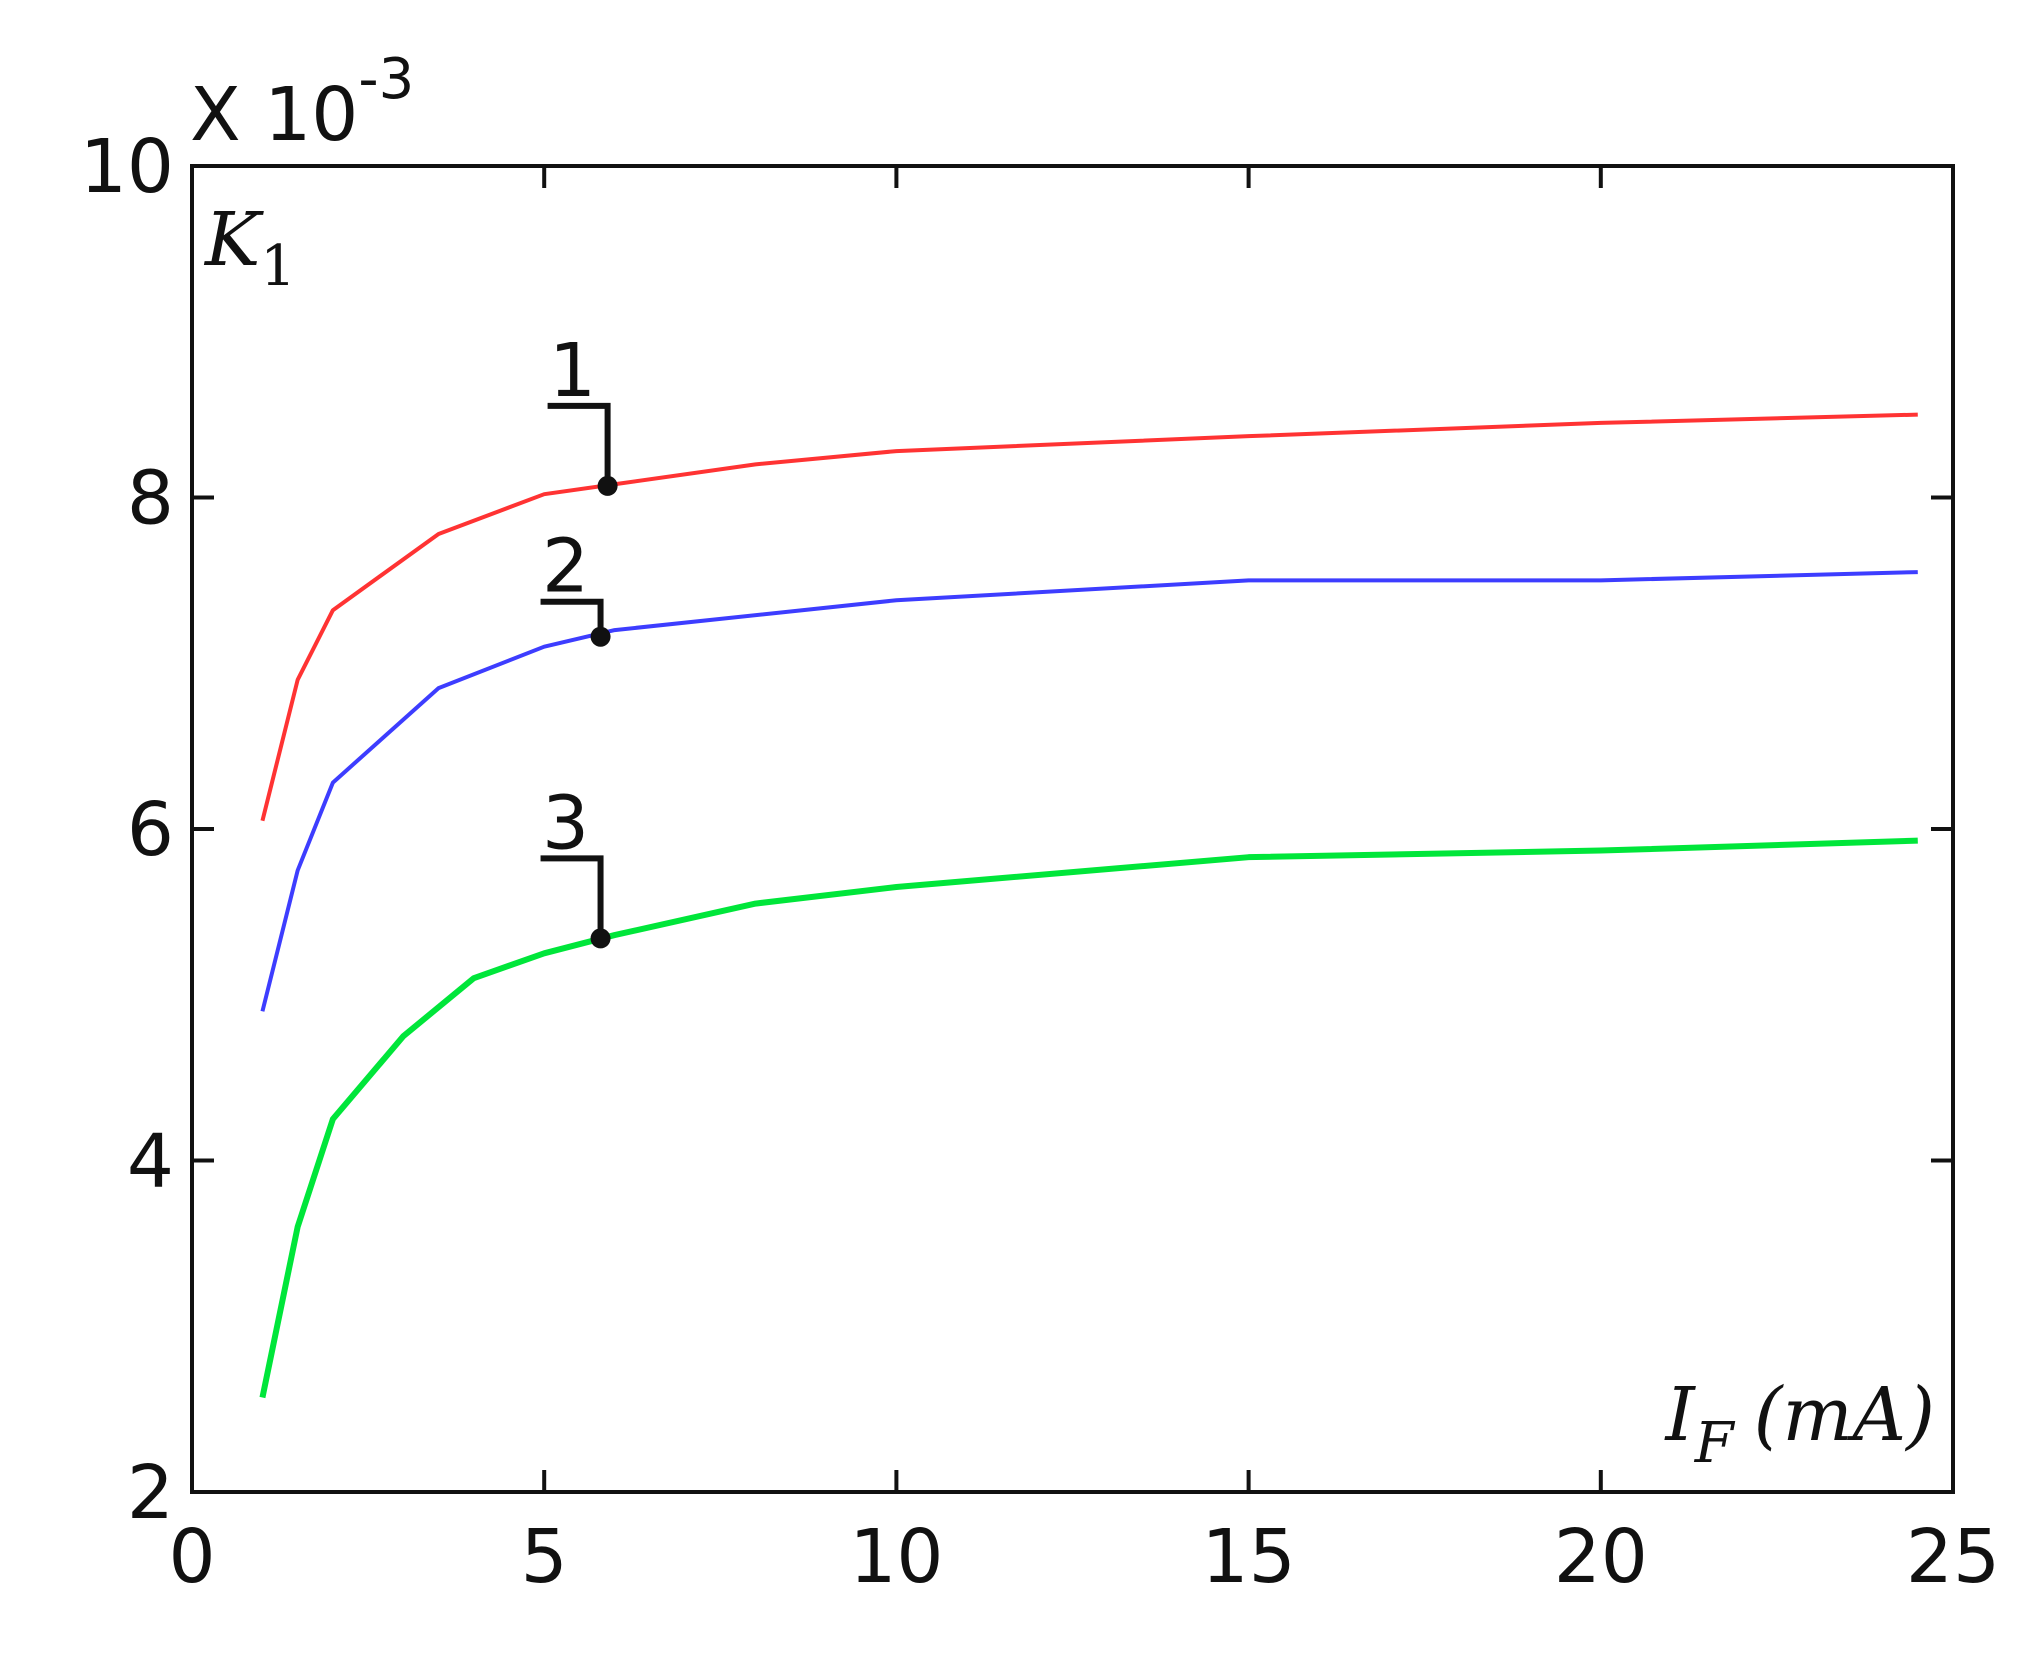  What do you see at coordinates (127, 167) in the screenshot?
I see `y-tick-label: 10` at bounding box center [127, 167].